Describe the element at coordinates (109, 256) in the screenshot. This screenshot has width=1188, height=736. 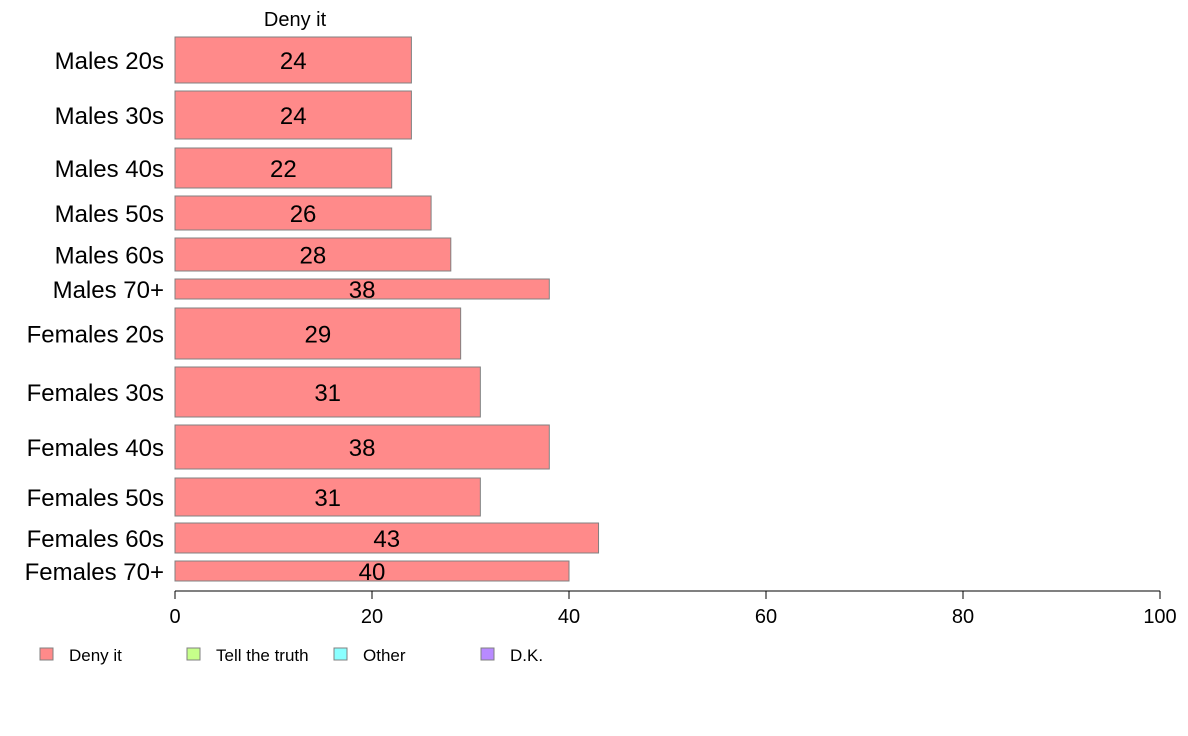
I see `category-label: Males 60s` at that location.